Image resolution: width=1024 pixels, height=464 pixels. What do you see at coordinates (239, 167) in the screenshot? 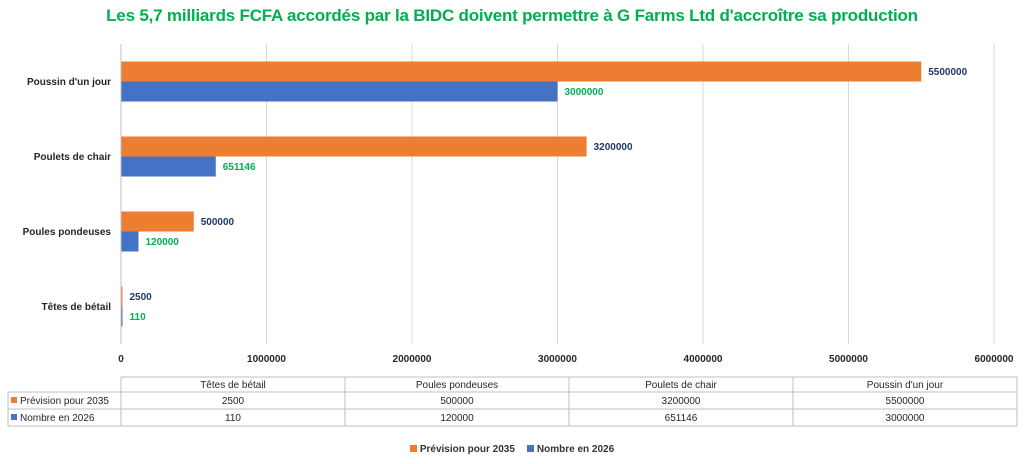
I see `data-label: 651146` at bounding box center [239, 167].